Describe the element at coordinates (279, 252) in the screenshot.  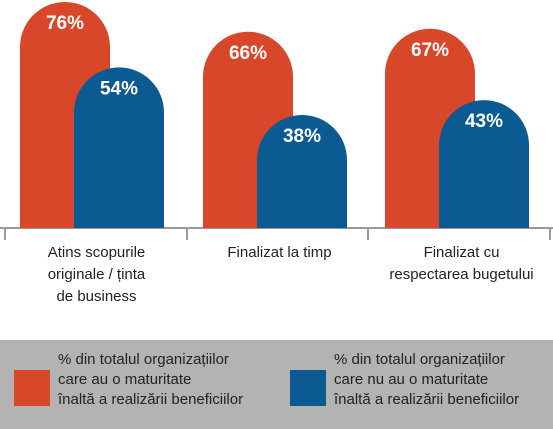
I see `x-tick-label: Finalizat la timp` at that location.